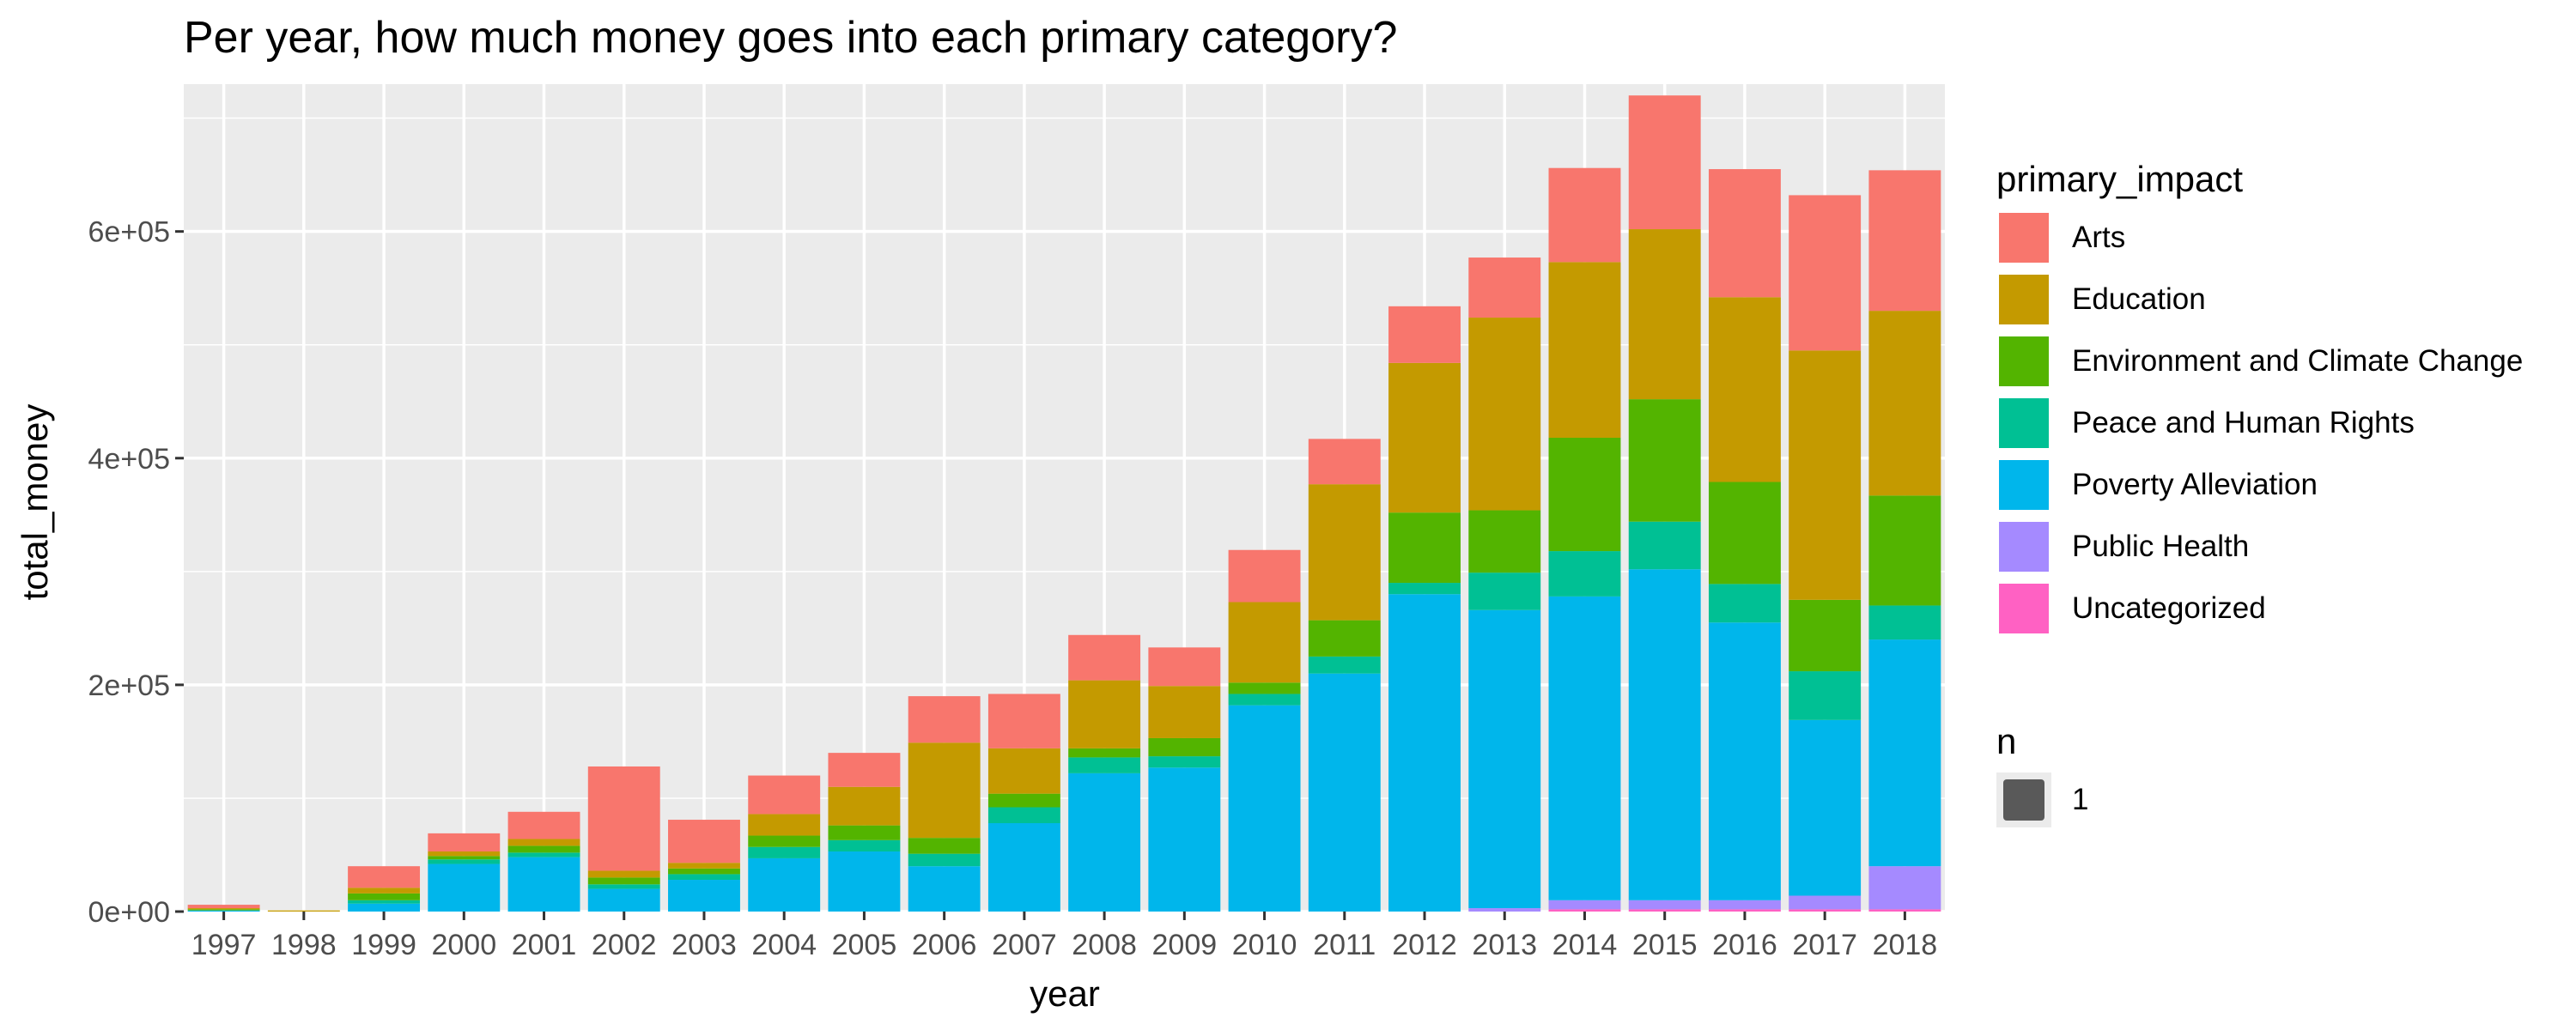  I want to click on x-tick-label: 2000, so click(463, 945).